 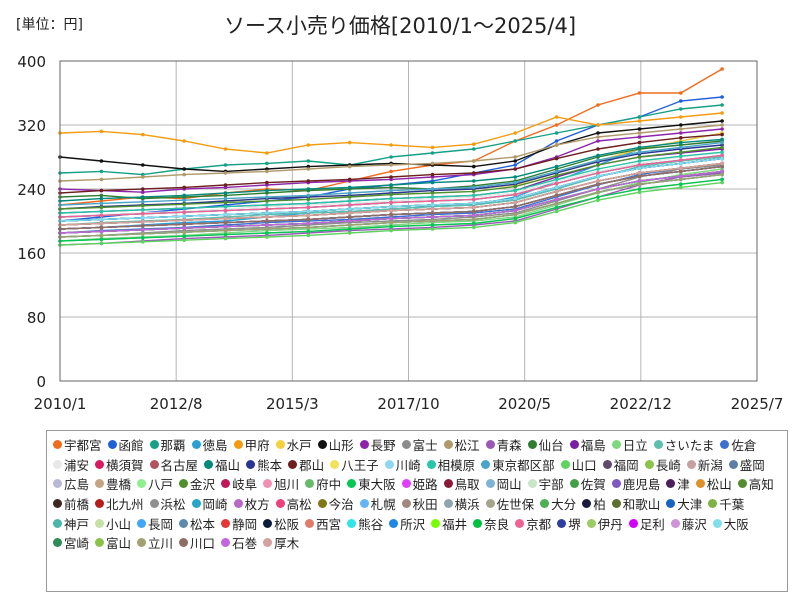 What do you see at coordinates (335, 445) in the screenshot?
I see `legend-item: 山形` at bounding box center [335, 445].